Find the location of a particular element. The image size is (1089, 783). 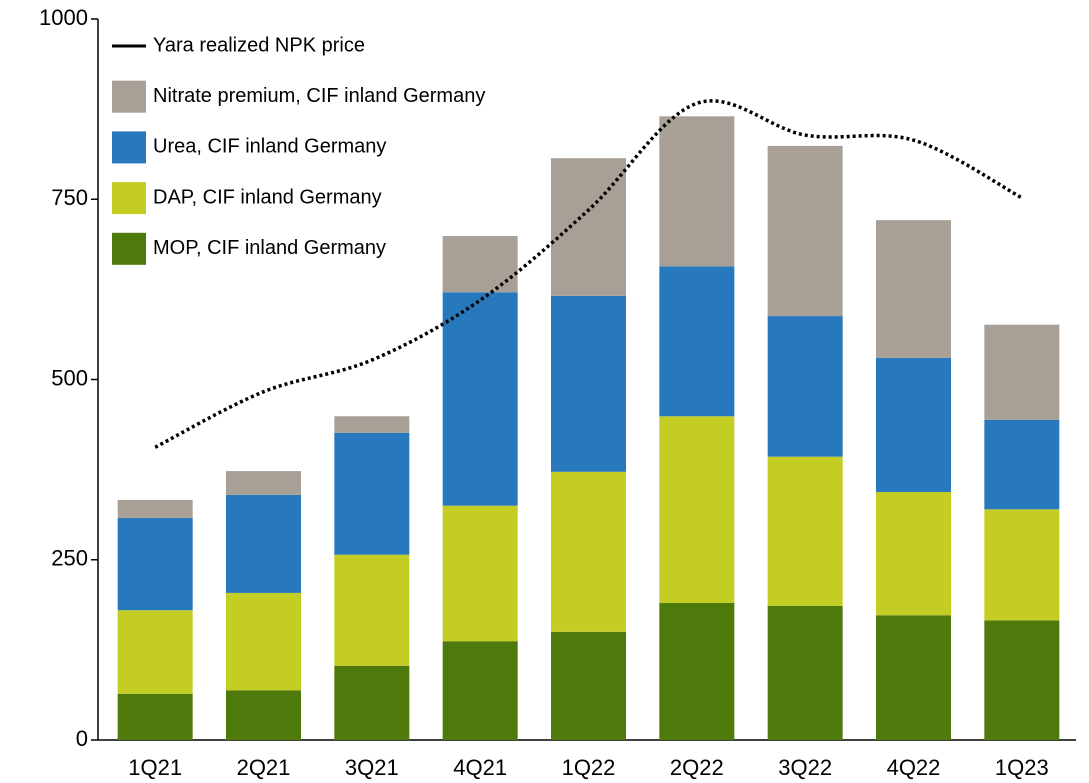

x-tick-label: 1Q23 is located at coordinates (1022, 767).